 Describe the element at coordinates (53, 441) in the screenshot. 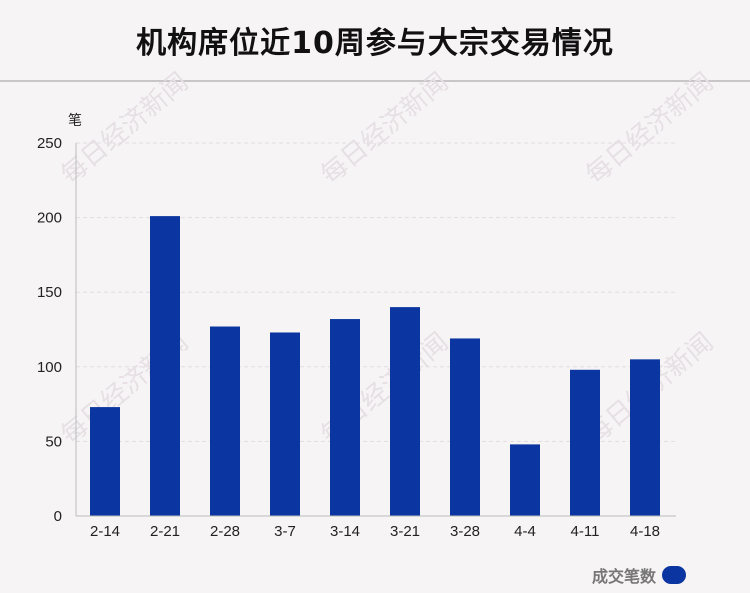

I see `y-tick-label: 50` at that location.